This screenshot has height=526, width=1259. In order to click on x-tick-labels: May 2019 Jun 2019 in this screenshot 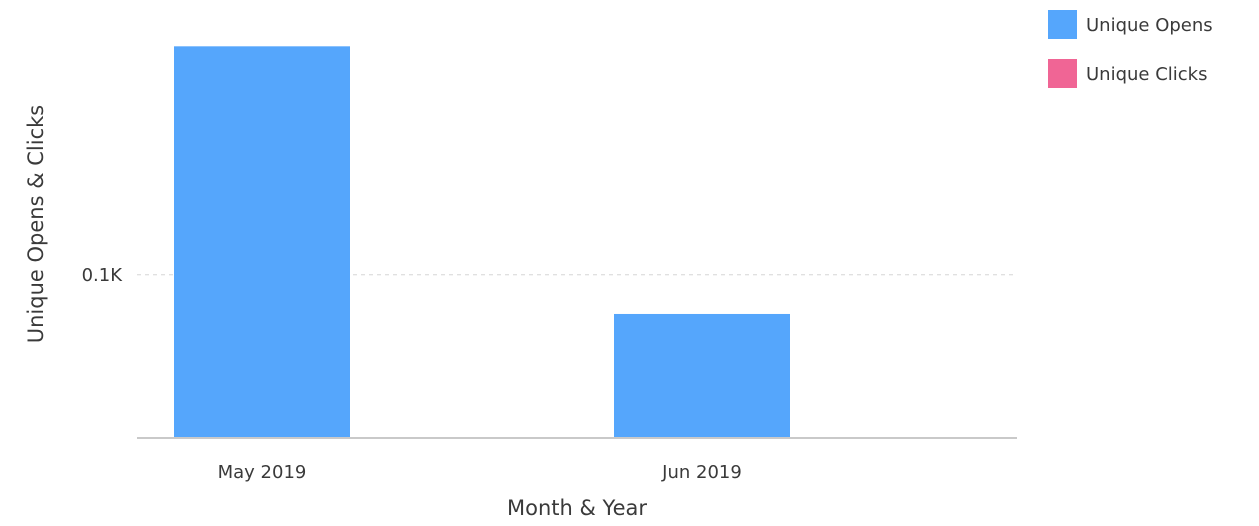, I will do `click(480, 472)`.